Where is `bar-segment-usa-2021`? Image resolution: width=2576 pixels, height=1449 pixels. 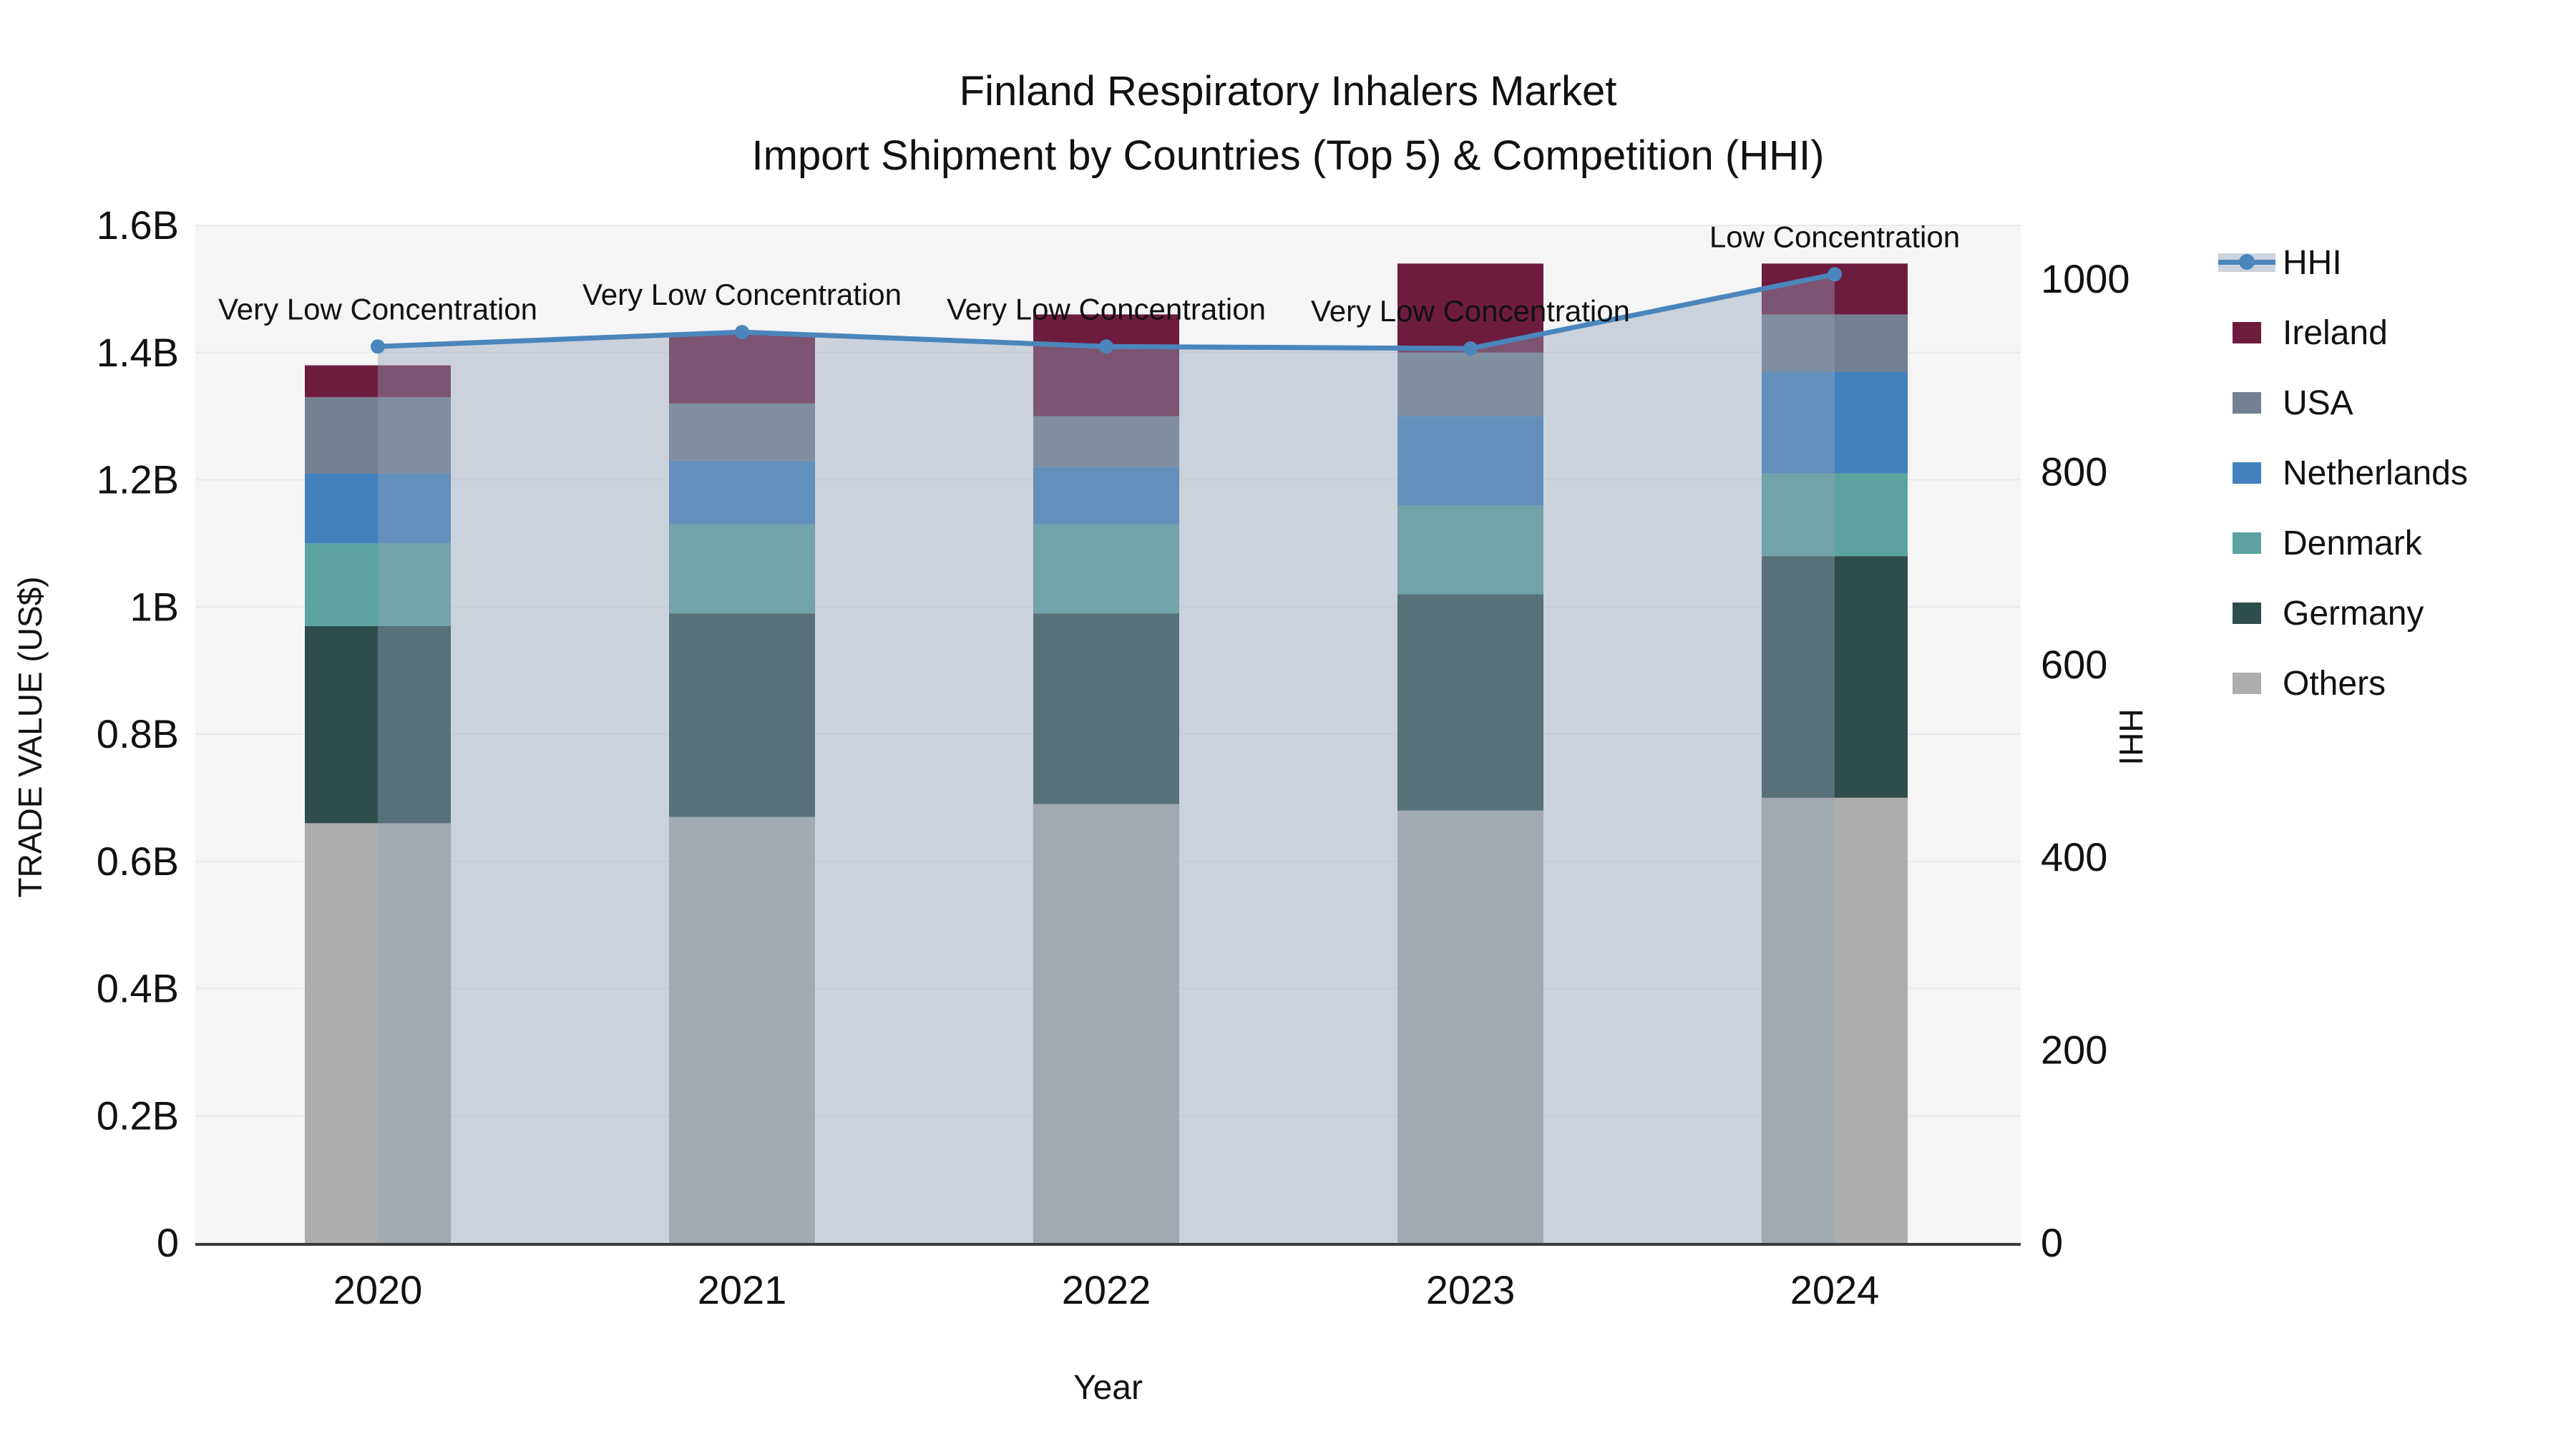
bar-segment-usa-2021 is located at coordinates (742, 432).